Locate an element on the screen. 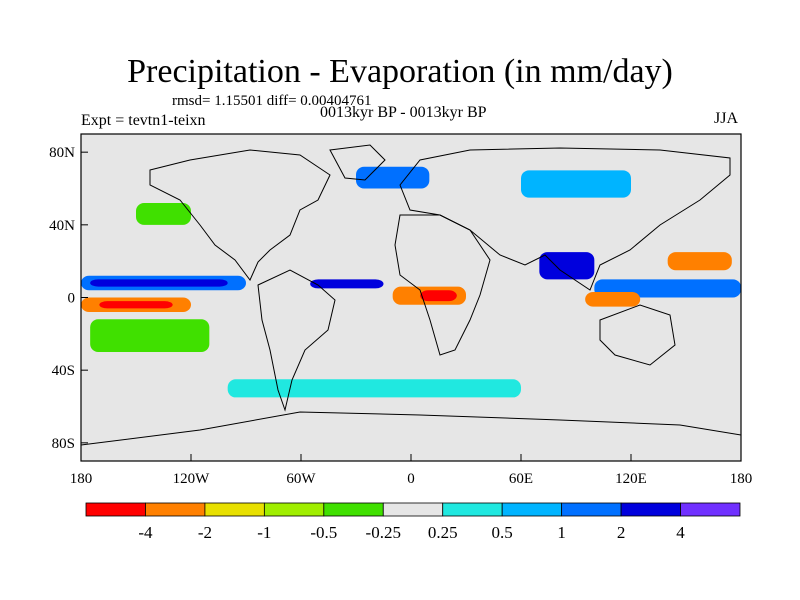 Image resolution: width=800 pixels, height=600 pixels. y-tick-label: 0 is located at coordinates (72, 299).